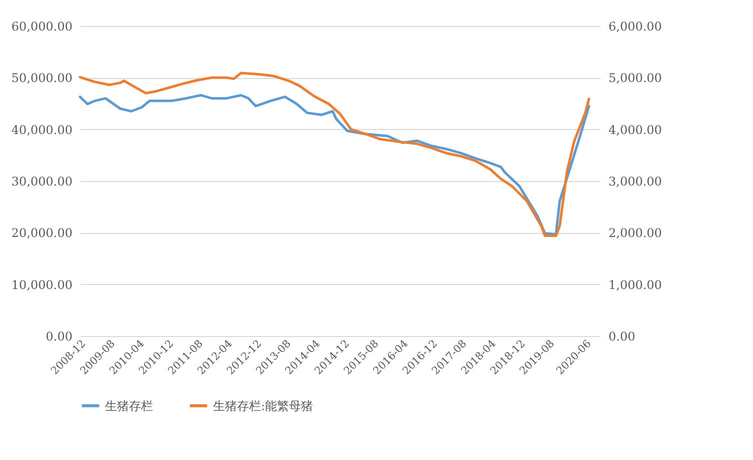  I want to click on y2-tick-label: 0.00, so click(622, 337).